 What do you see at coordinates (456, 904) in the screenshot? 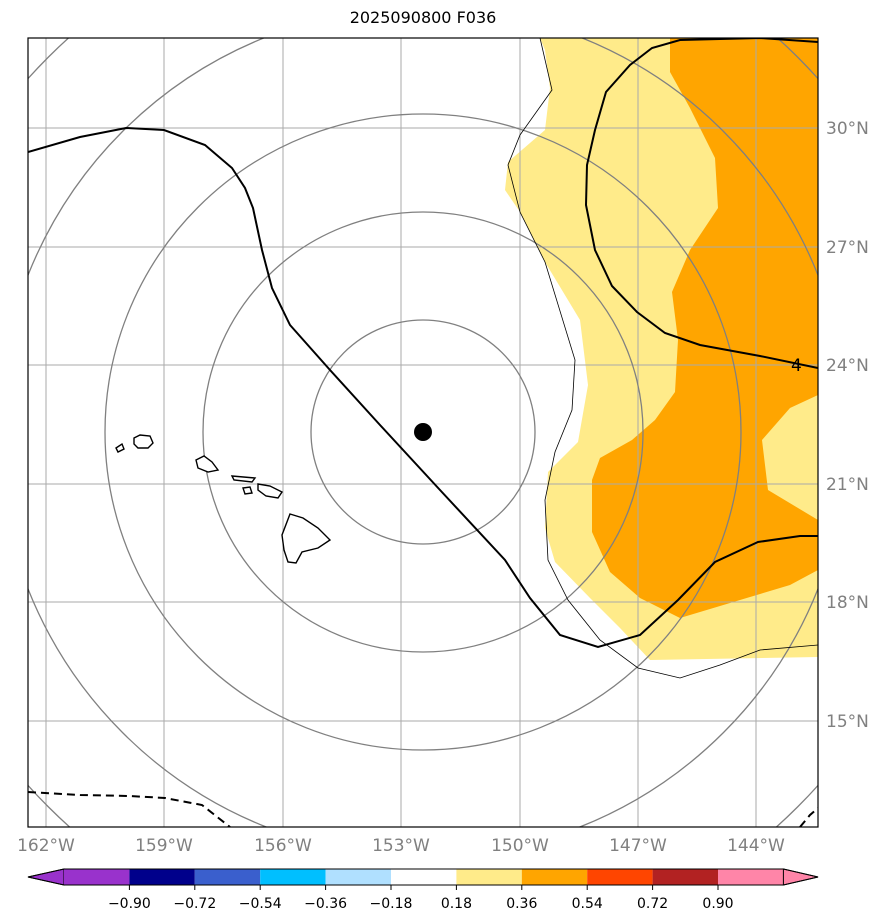
I see `colorbar-tick-label: 0.18` at bounding box center [456, 904].